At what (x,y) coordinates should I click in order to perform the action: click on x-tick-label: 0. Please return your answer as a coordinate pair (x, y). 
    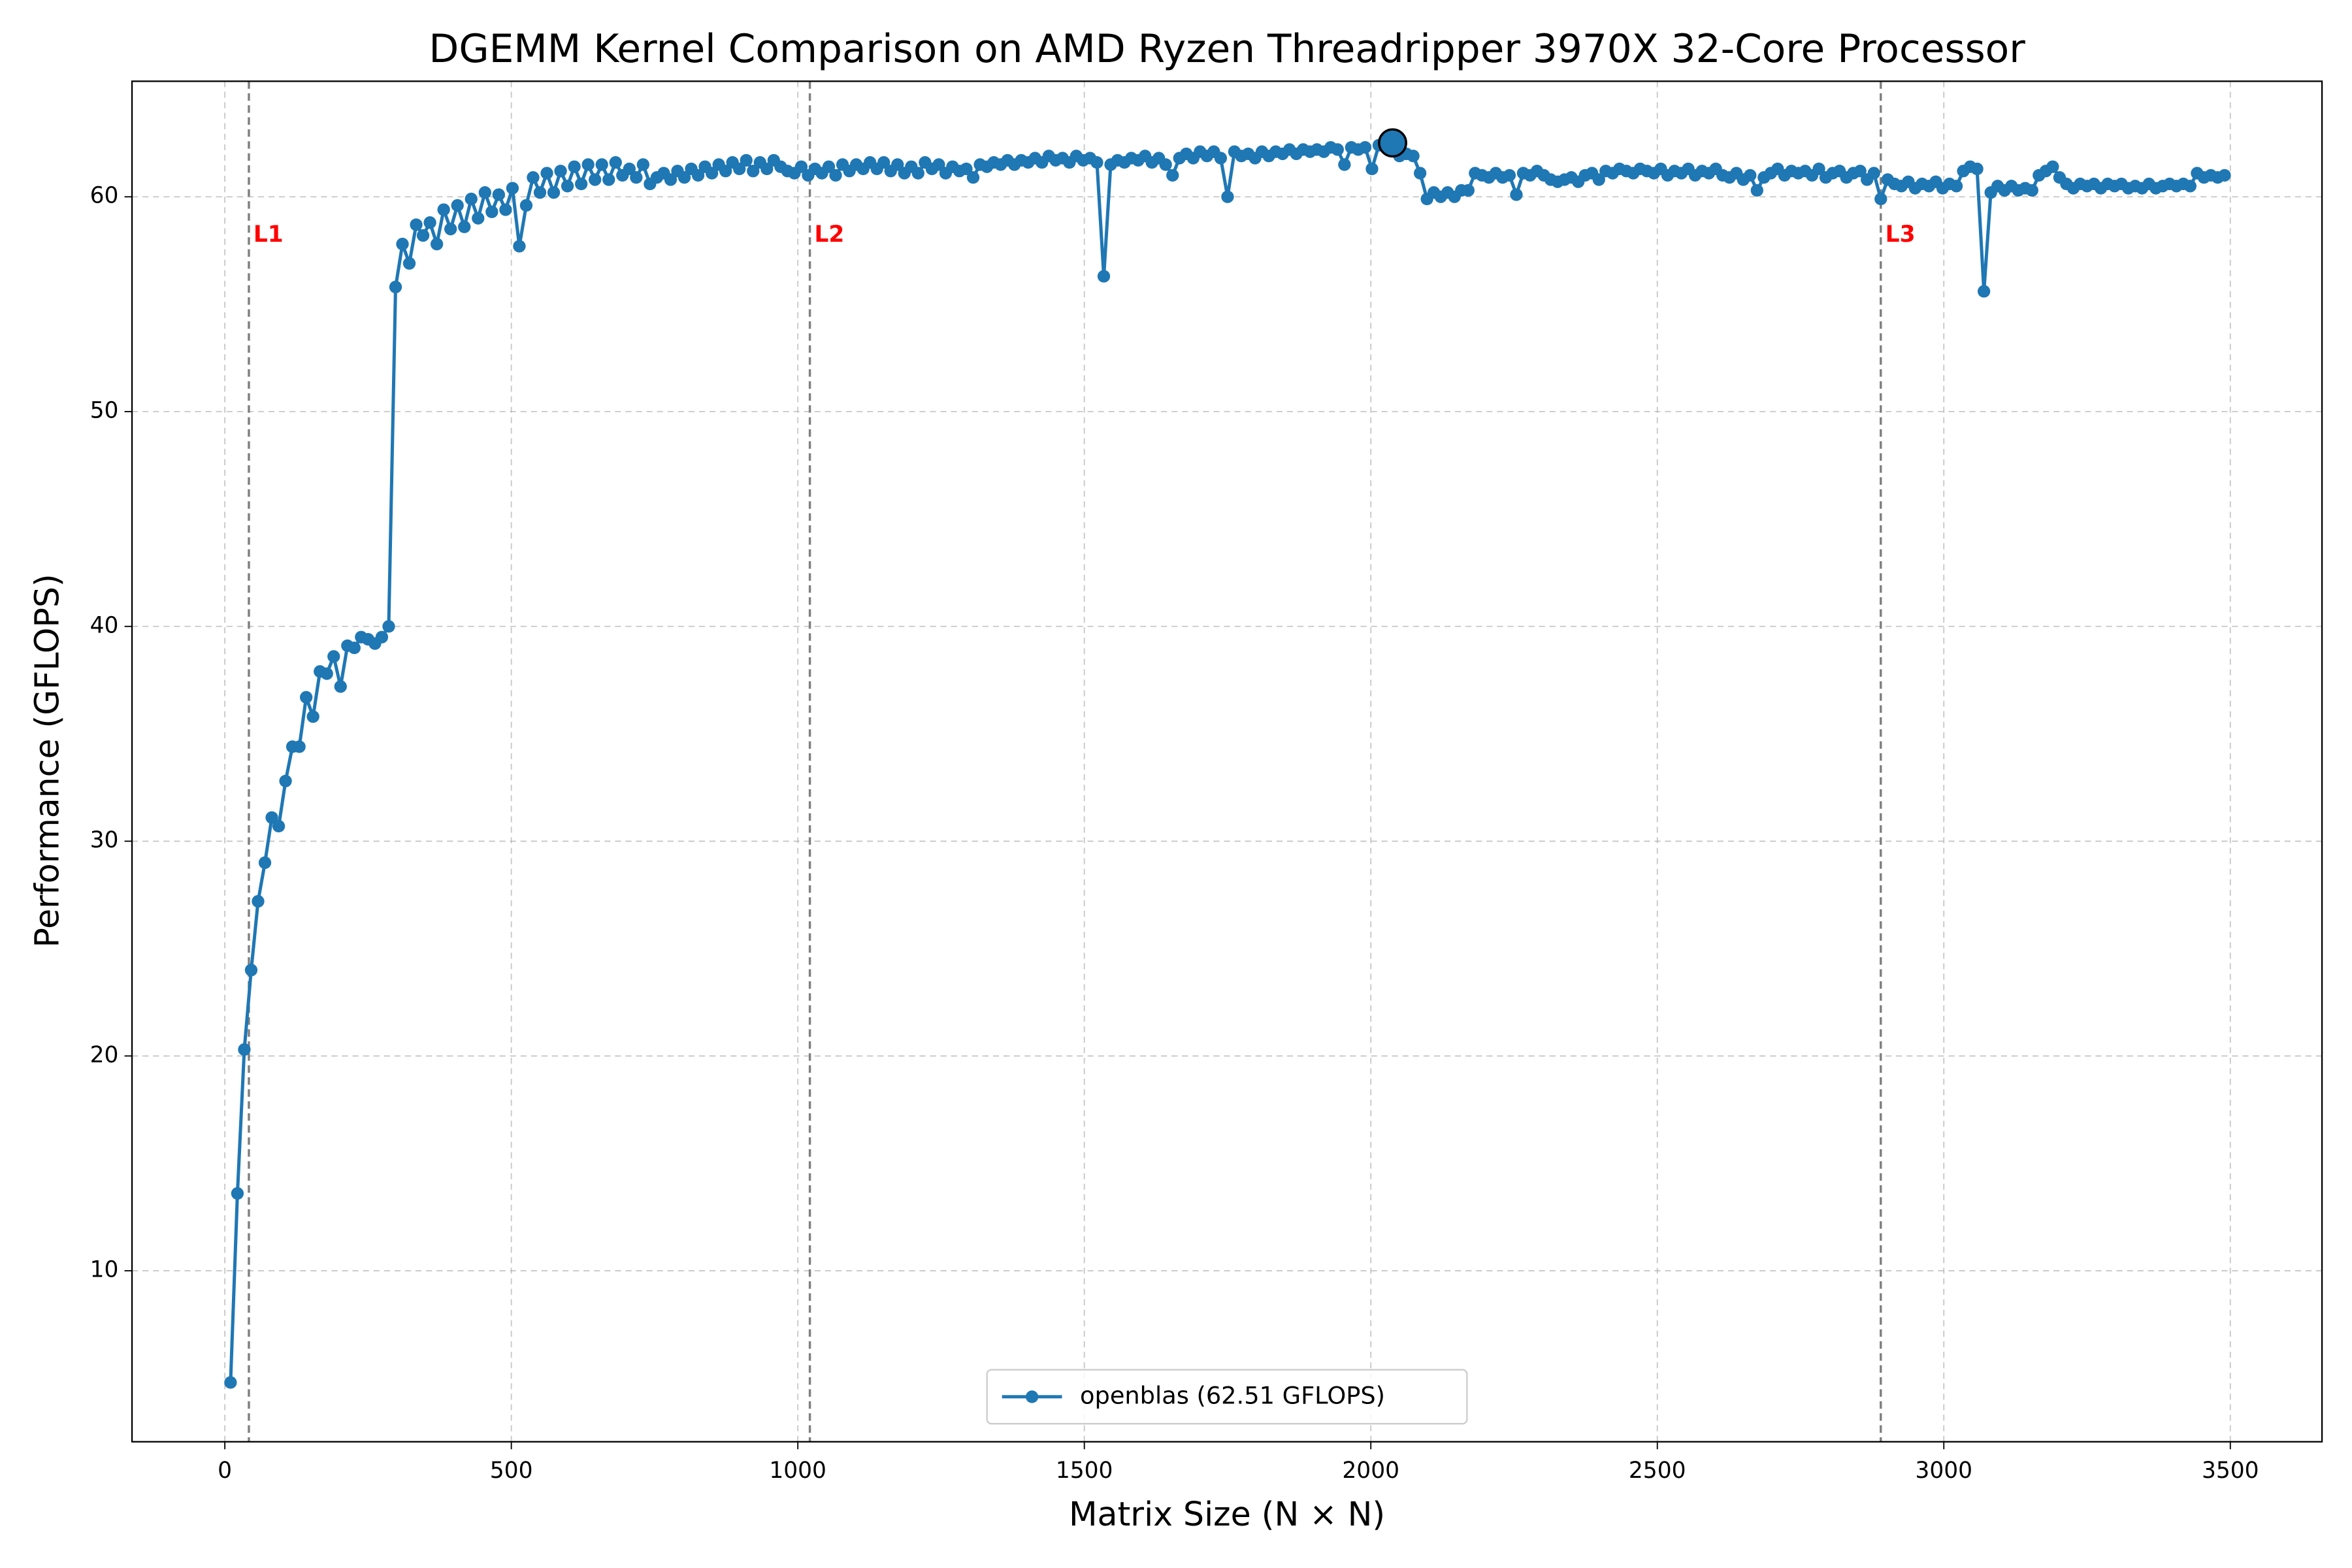
    Looking at the image, I should click on (225, 1471).